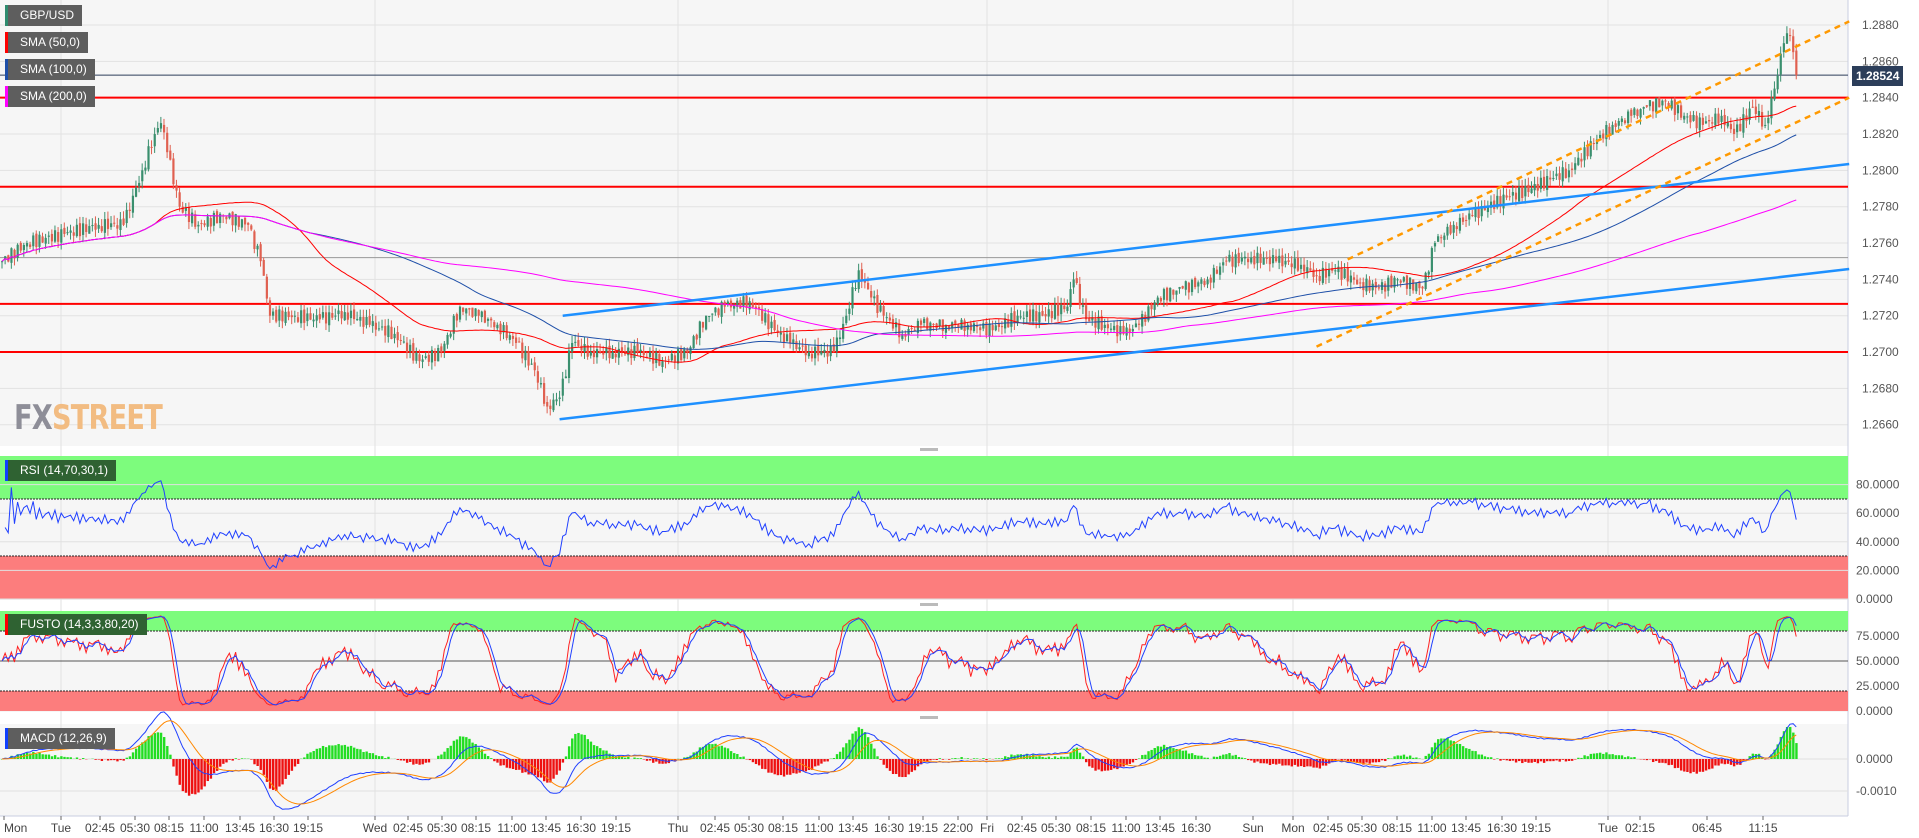 This screenshot has width=1919, height=838. What do you see at coordinates (50, 69) in the screenshot?
I see `sma100-label: SMA (100,0)` at bounding box center [50, 69].